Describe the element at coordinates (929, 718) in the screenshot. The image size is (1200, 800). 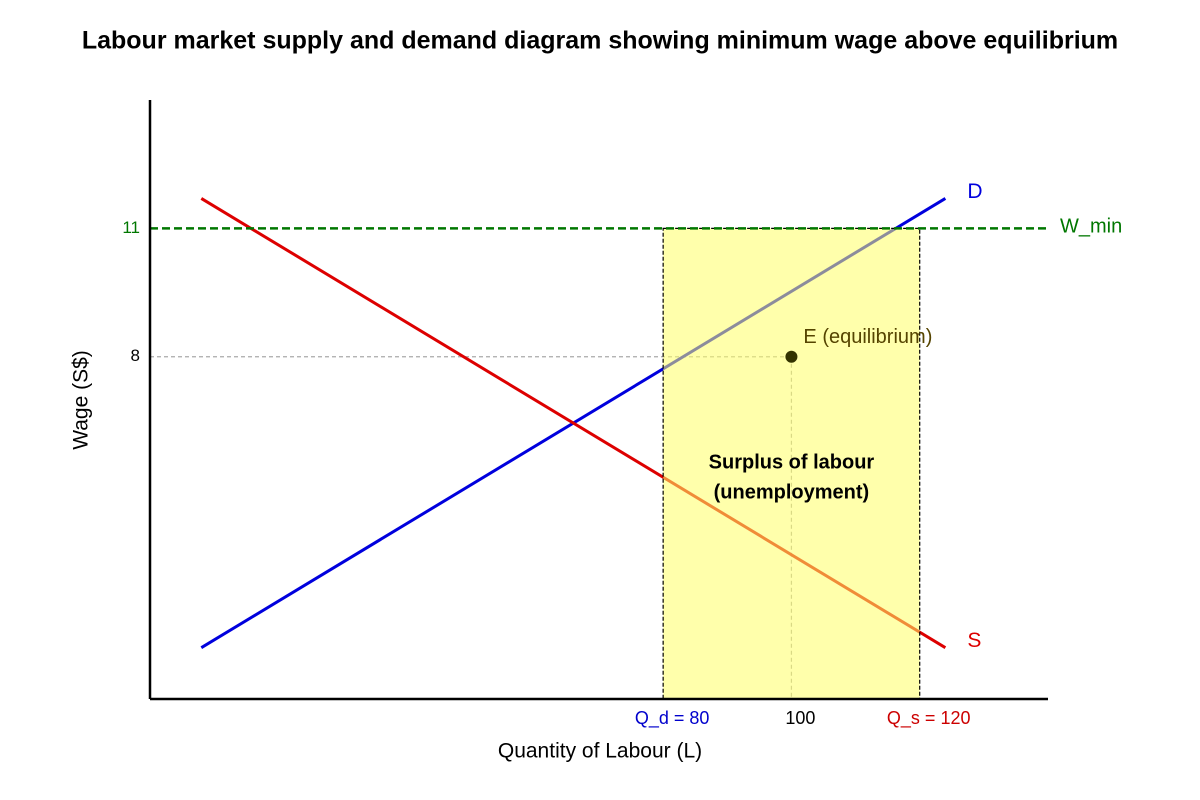
I see `x-tick-label: Q_s = 120` at that location.